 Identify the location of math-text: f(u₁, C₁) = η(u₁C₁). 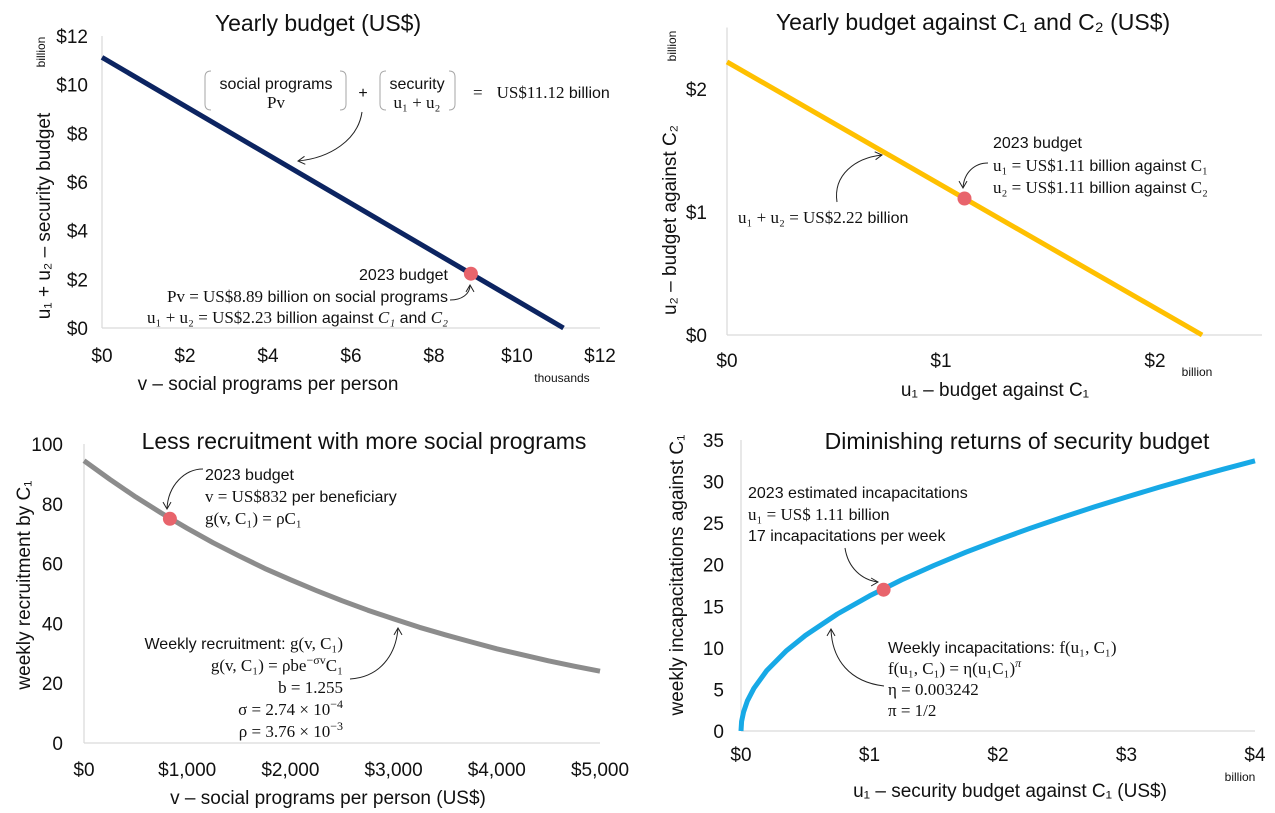
(951, 668).